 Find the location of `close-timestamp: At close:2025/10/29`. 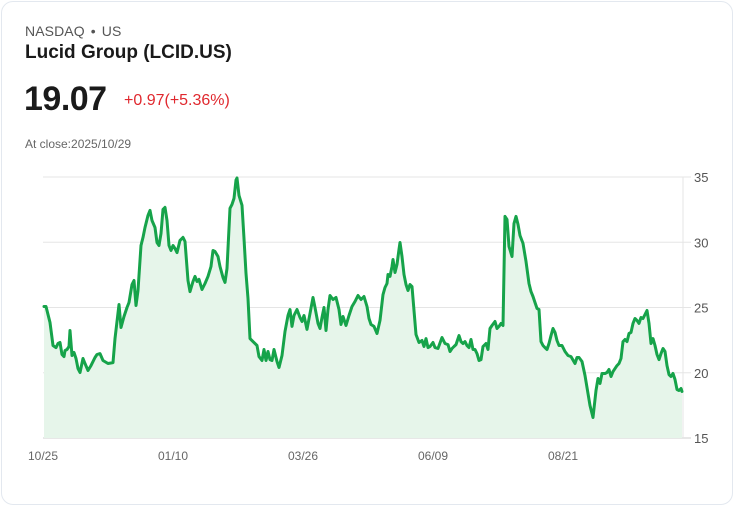

close-timestamp: At close:2025/10/29 is located at coordinates (78, 144).